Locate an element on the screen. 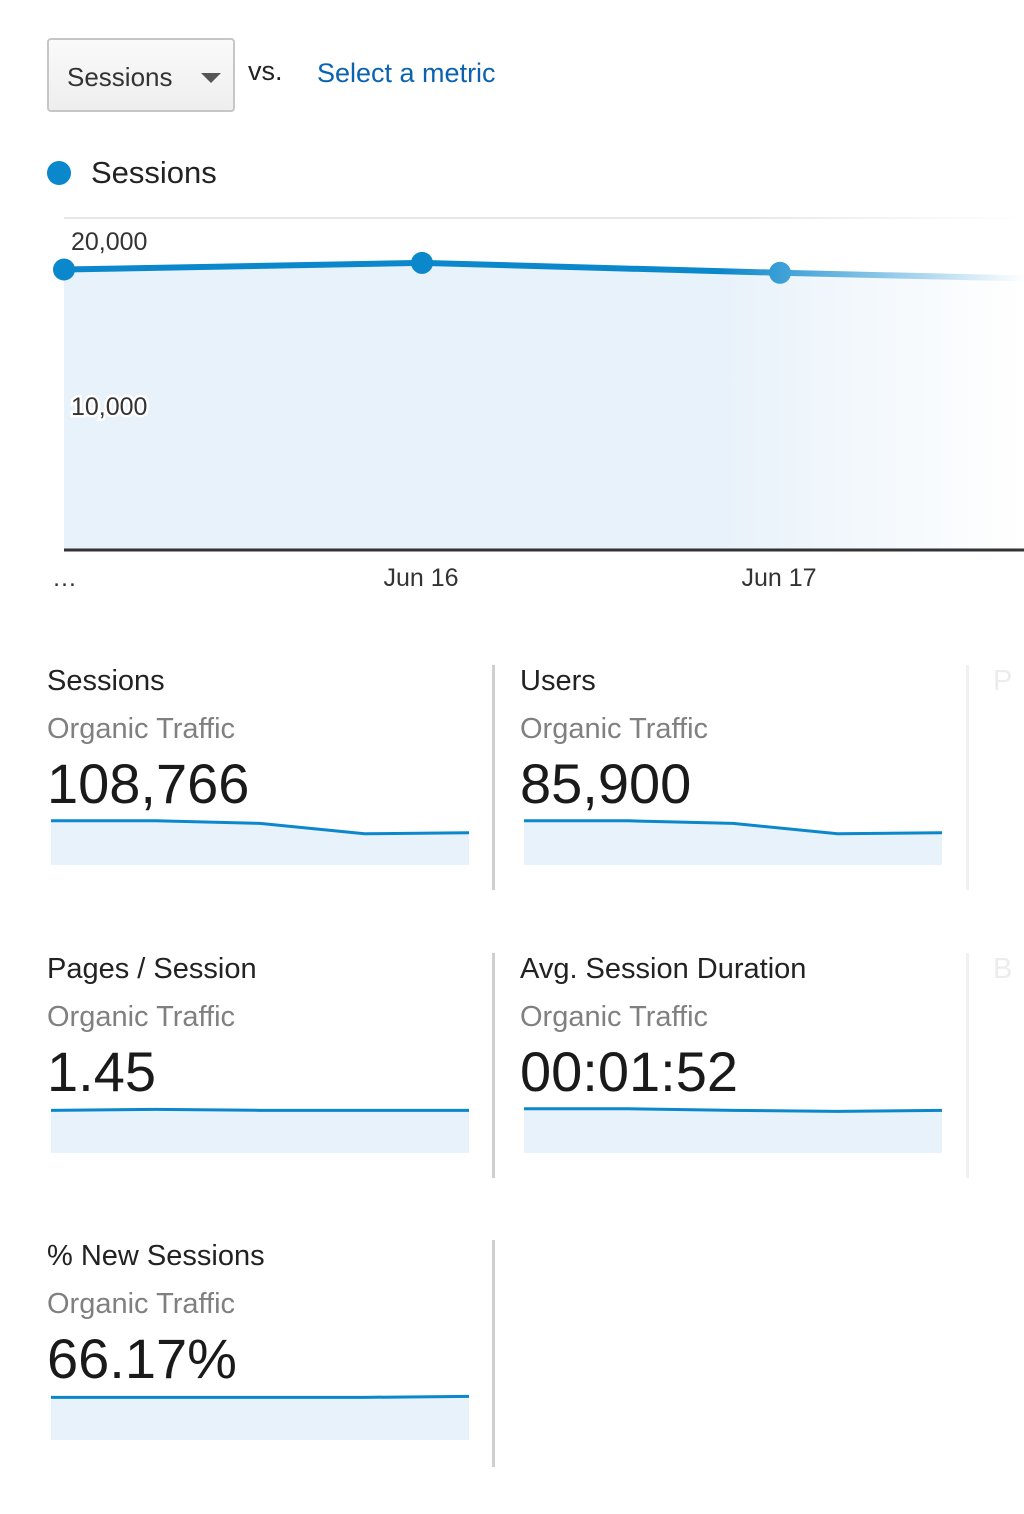 This screenshot has width=1024, height=1514. card-title: Avg. Session Duration is located at coordinates (663, 969).